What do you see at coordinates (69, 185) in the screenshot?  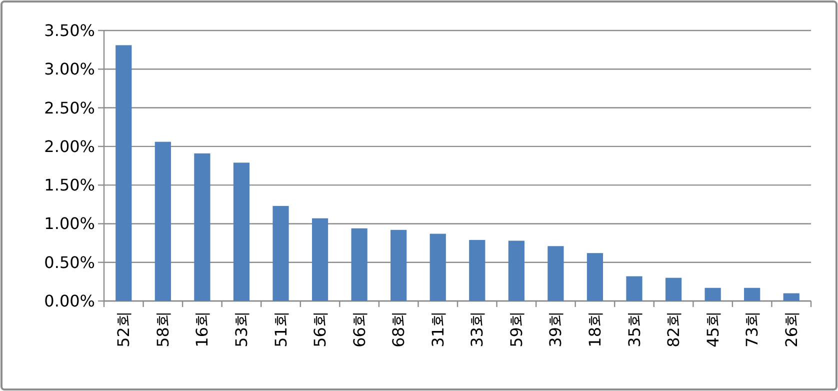 I see `y-tick-label: 1.50%` at bounding box center [69, 185].